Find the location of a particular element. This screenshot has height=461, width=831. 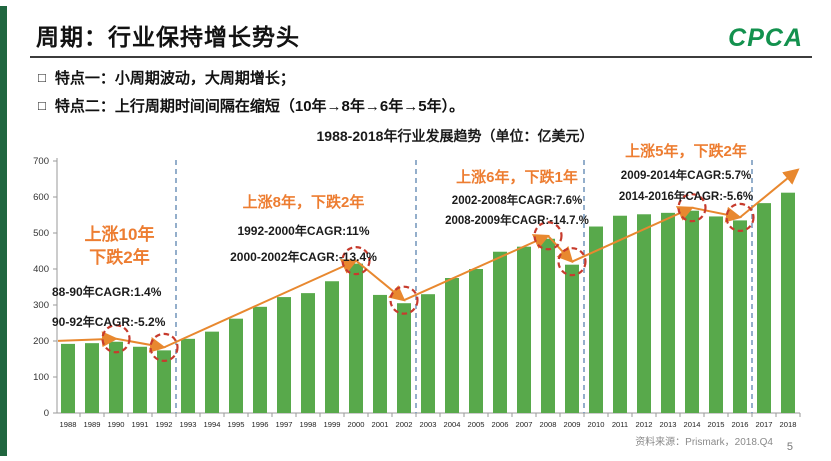

annotation-title: 上涨5年，下跌2年 is located at coordinates (686, 151).